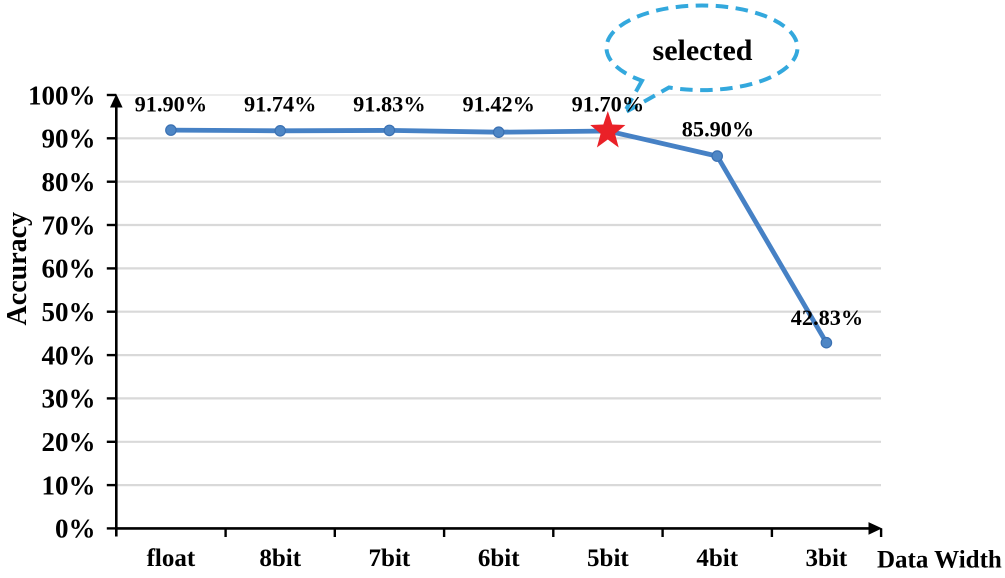  Describe the element at coordinates (69, 442) in the screenshot. I see `svg-text: 20%` at that location.